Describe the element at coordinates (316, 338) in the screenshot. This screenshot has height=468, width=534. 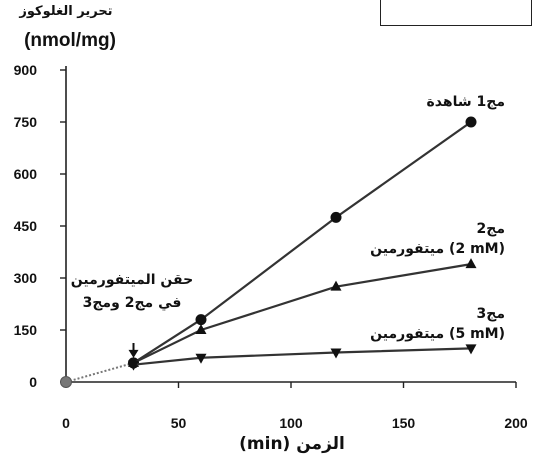
I see `series-3: مج3 ميتفورمين (5 mM)` at that location.